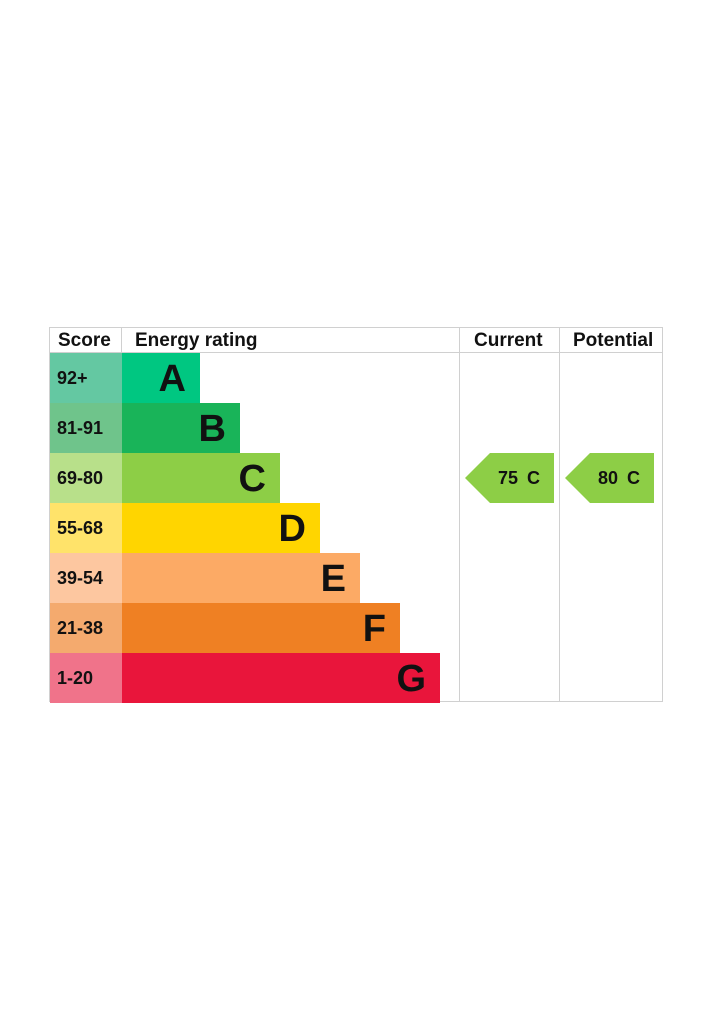  Describe the element at coordinates (201, 478) in the screenshot. I see `rating-bar-c: C` at that location.